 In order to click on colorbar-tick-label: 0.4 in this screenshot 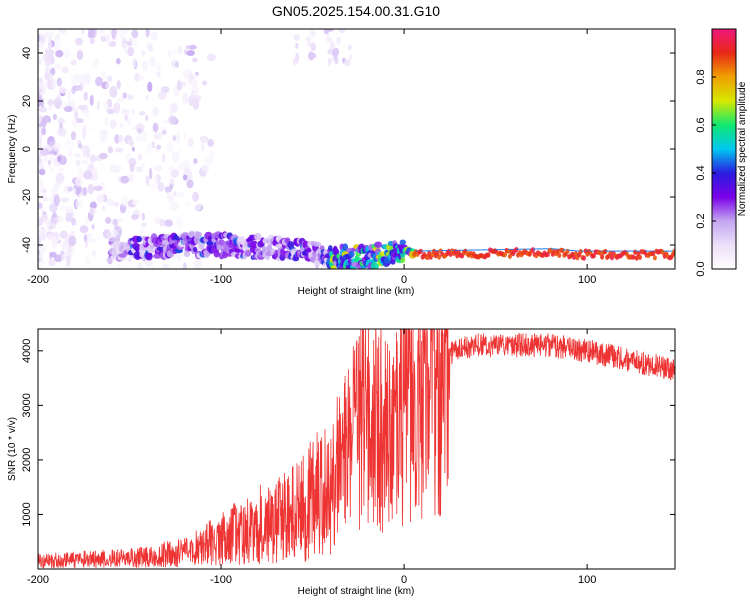, I will do `click(701, 172)`.